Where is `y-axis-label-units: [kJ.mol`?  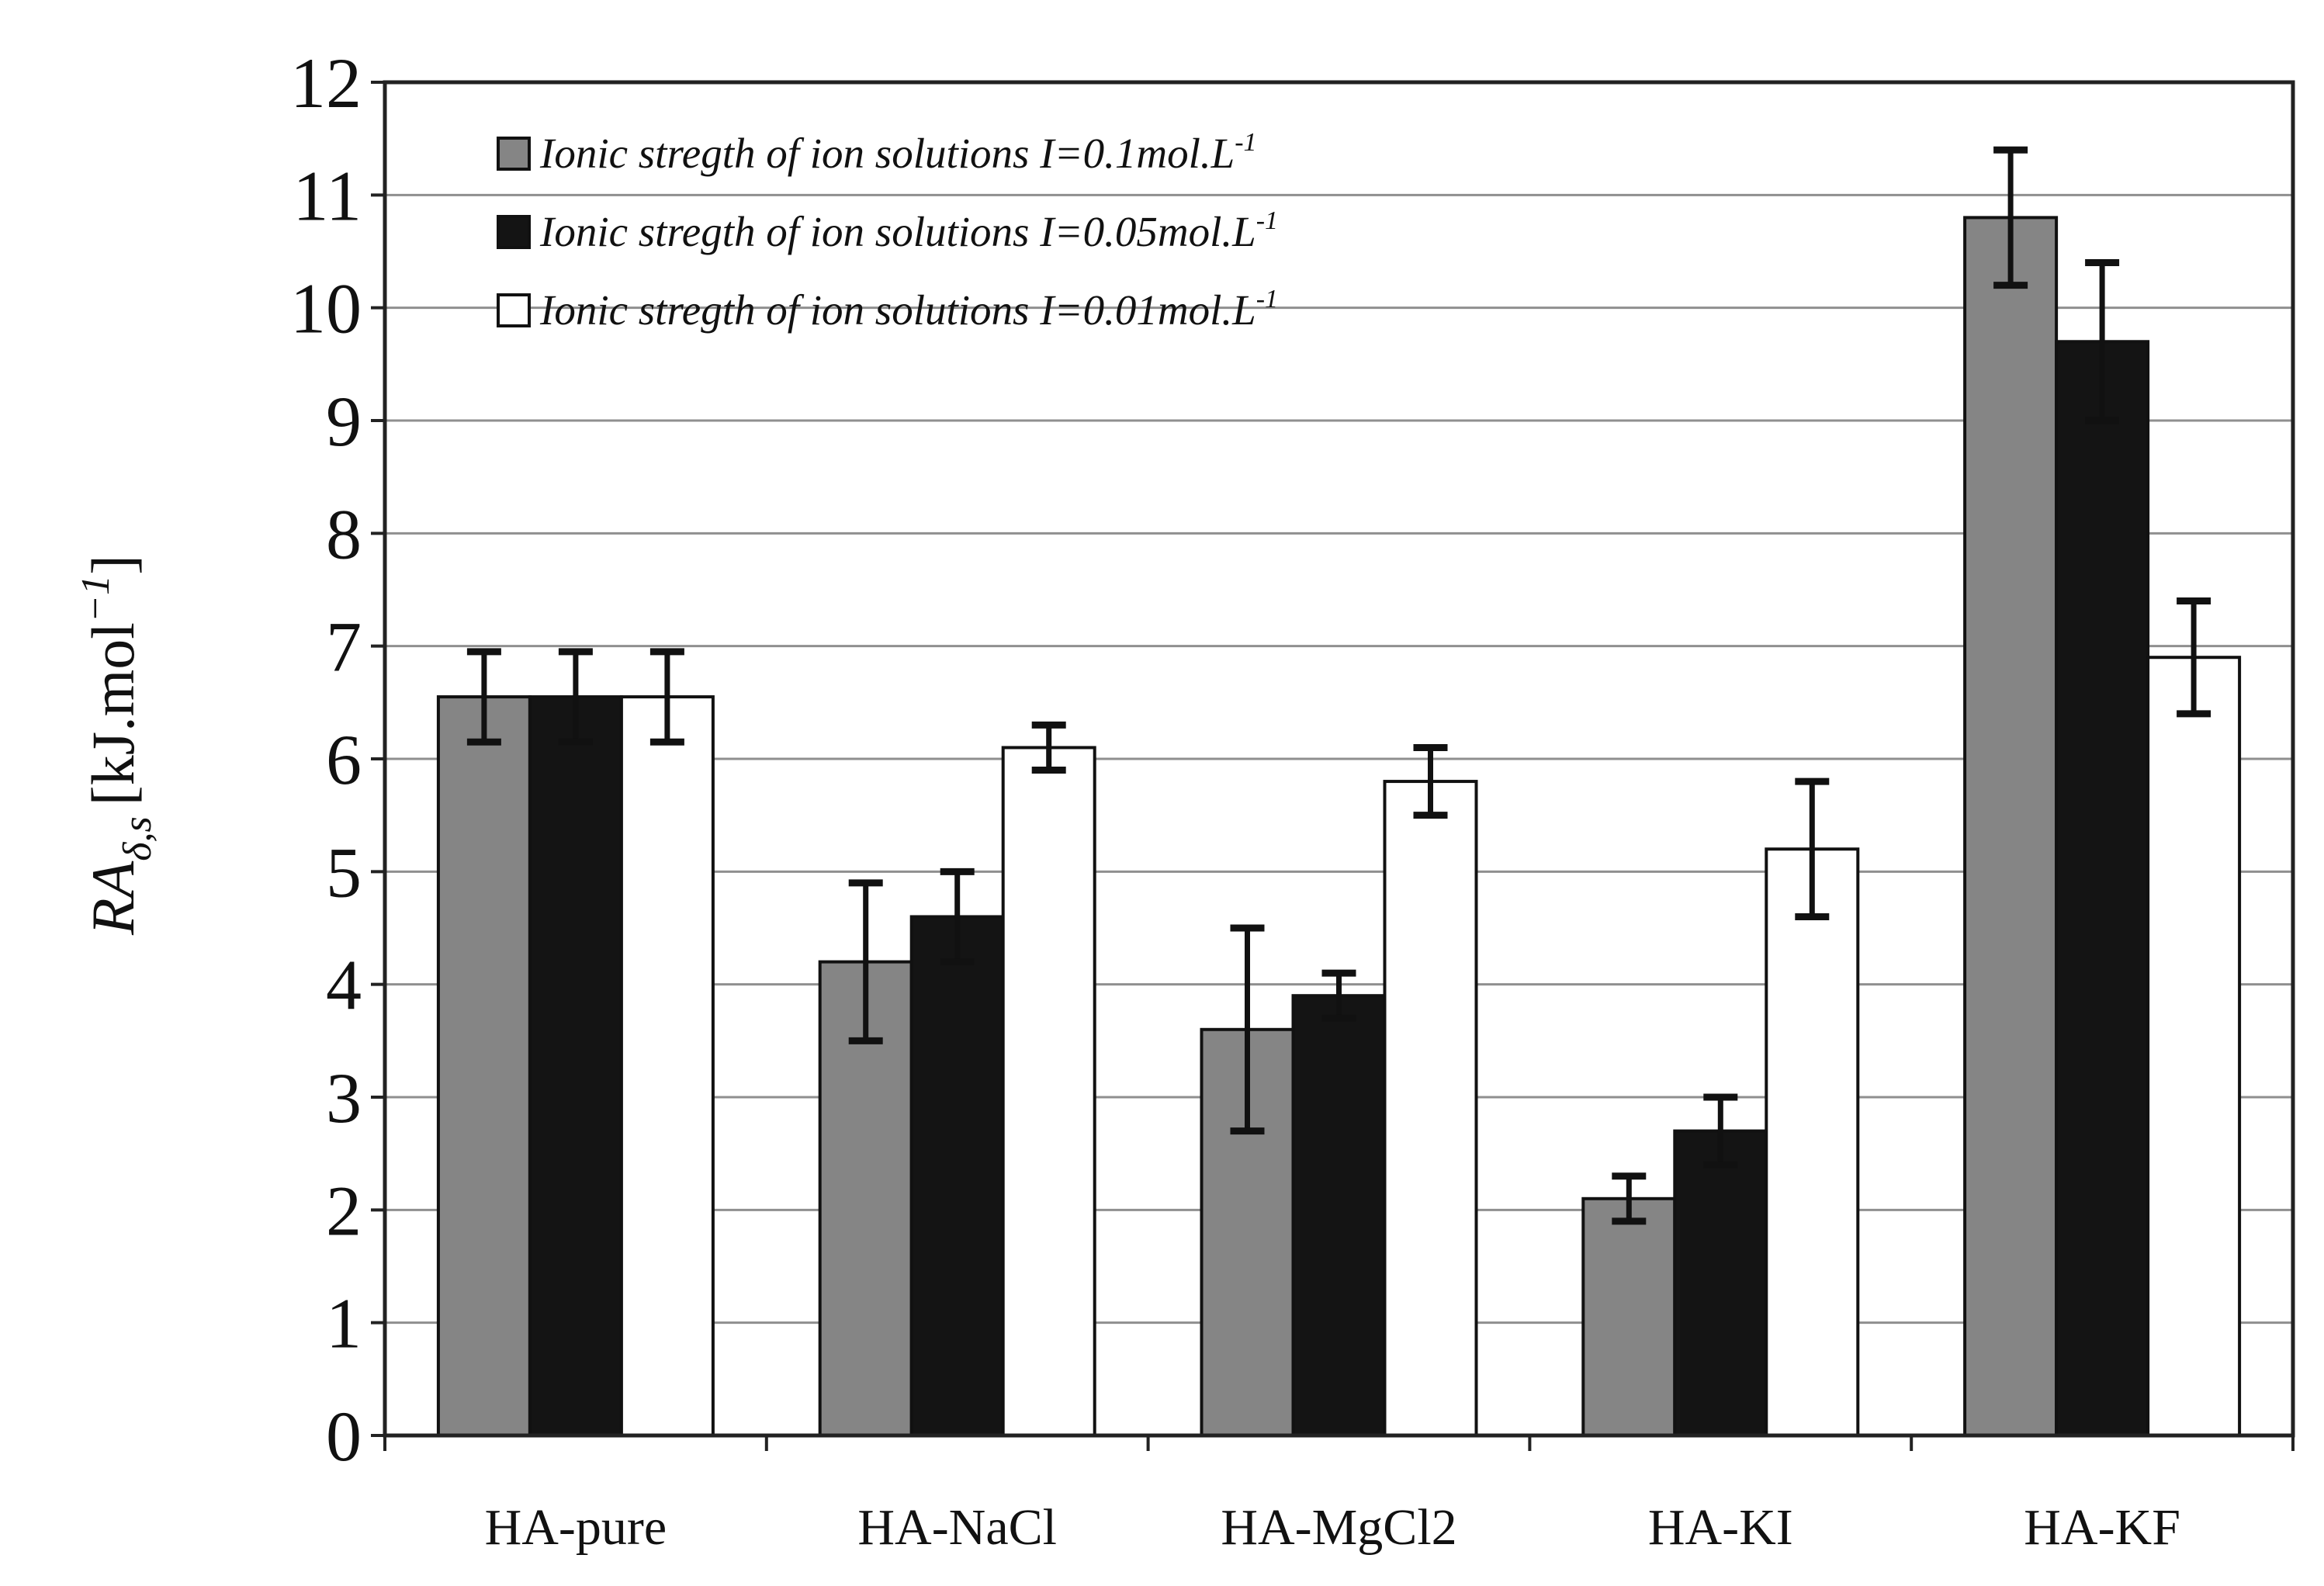
y-axis-label-units: [kJ.mol is located at coordinates (113, 713).